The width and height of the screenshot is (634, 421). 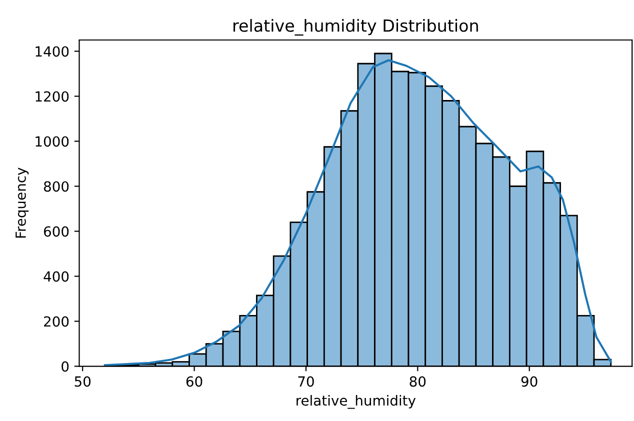 What do you see at coordinates (56, 231) in the screenshot?
I see `y-tick-label: 600` at bounding box center [56, 231].